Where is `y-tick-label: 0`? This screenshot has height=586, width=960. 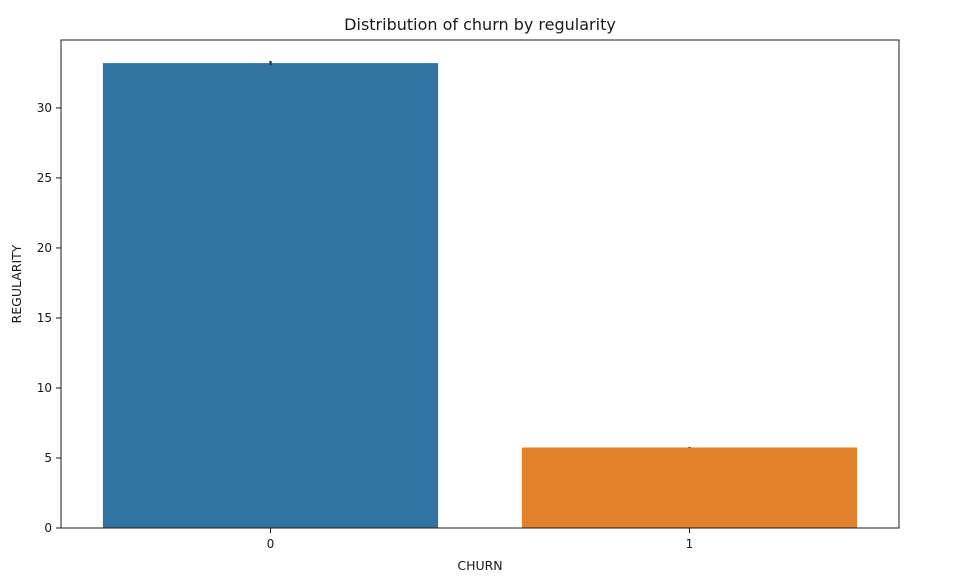 y-tick-label: 0 is located at coordinates (48, 528).